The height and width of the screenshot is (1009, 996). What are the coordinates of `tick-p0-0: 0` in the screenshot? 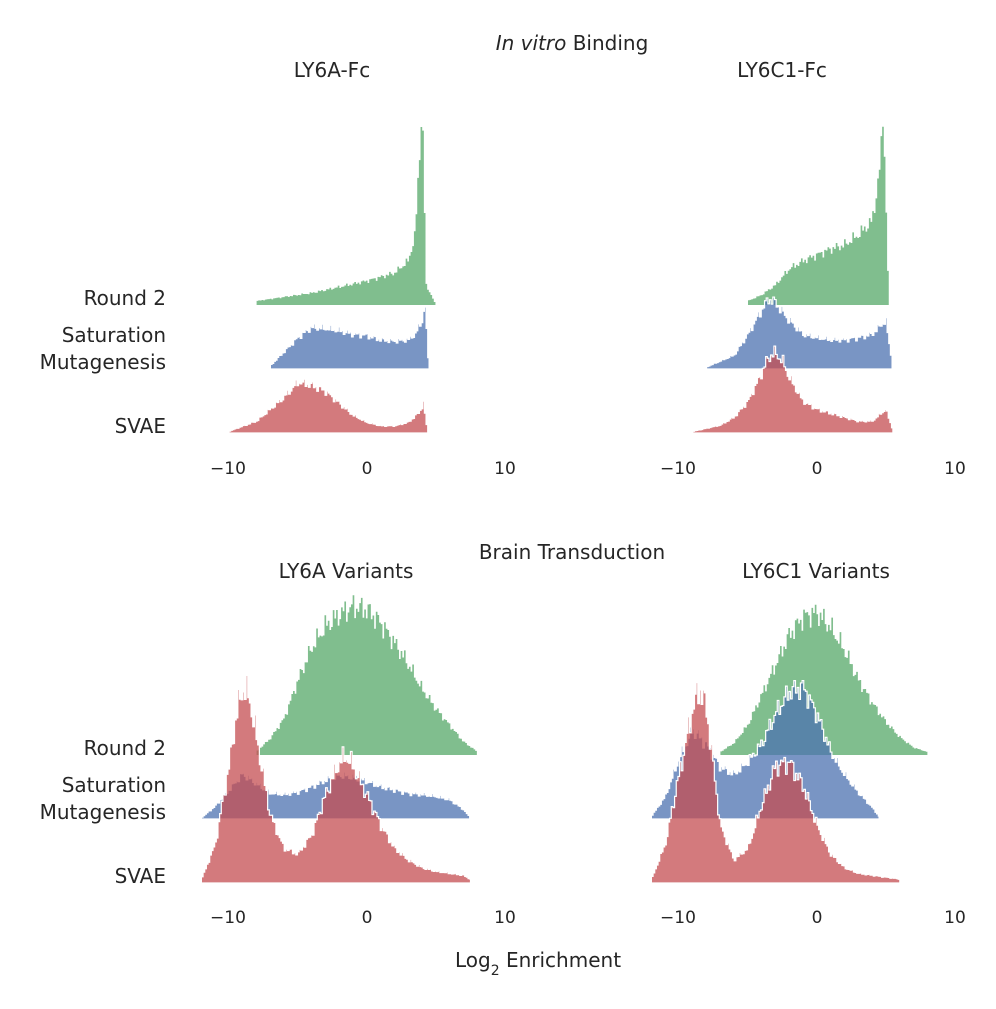 It's located at (367, 469).